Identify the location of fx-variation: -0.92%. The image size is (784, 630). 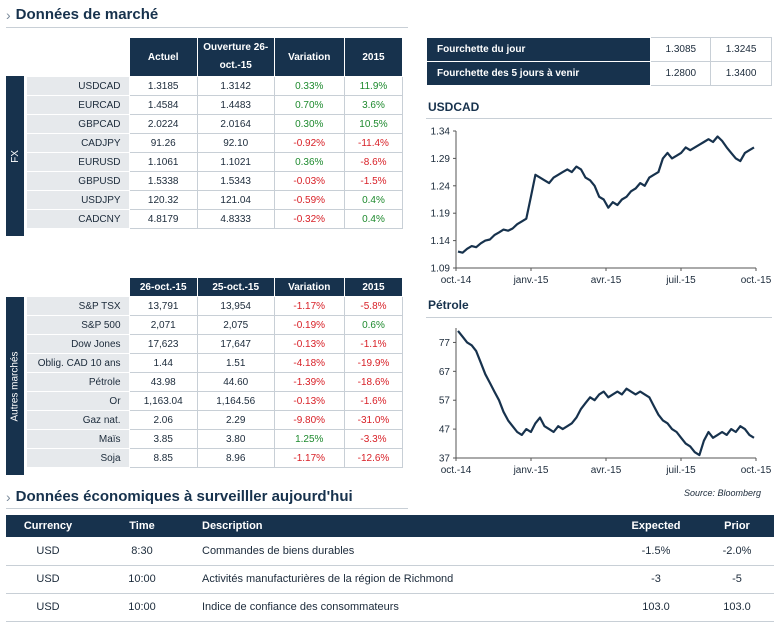
(309, 143).